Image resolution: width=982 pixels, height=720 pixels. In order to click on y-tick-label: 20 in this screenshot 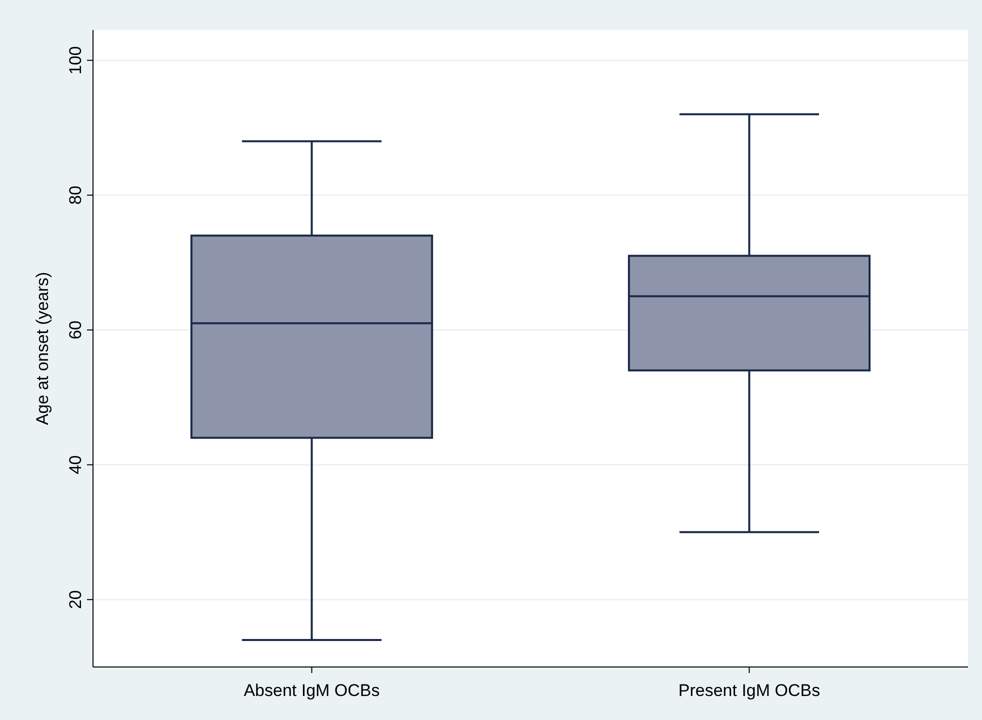, I will do `click(75, 600)`.